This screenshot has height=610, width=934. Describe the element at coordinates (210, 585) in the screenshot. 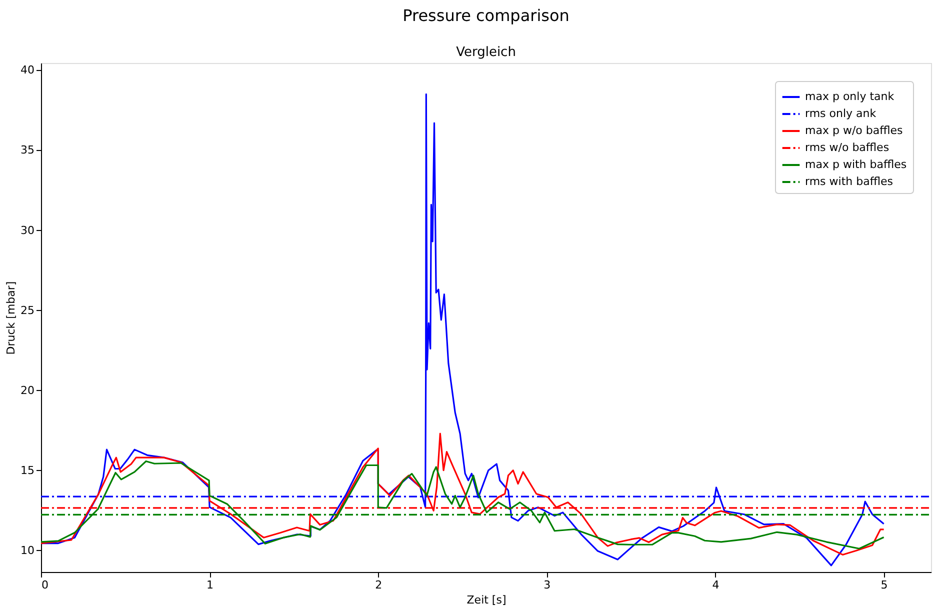

I see `x-tick-label: 1` at that location.